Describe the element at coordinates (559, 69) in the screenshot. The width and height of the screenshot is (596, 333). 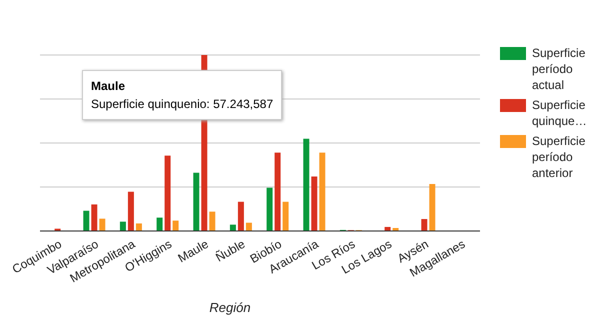
I see `legend-label: Superficie período actual` at that location.